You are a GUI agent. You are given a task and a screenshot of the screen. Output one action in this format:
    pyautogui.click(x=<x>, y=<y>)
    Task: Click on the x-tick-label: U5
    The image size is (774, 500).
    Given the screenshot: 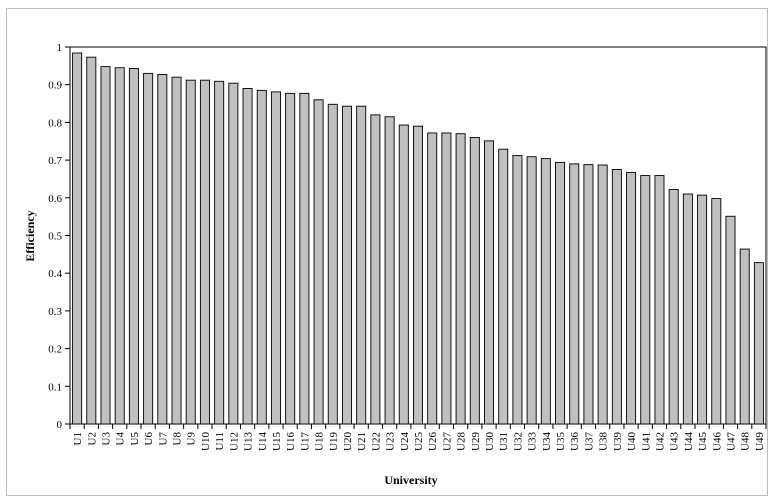 What is the action you would take?
    pyautogui.click(x=135, y=439)
    